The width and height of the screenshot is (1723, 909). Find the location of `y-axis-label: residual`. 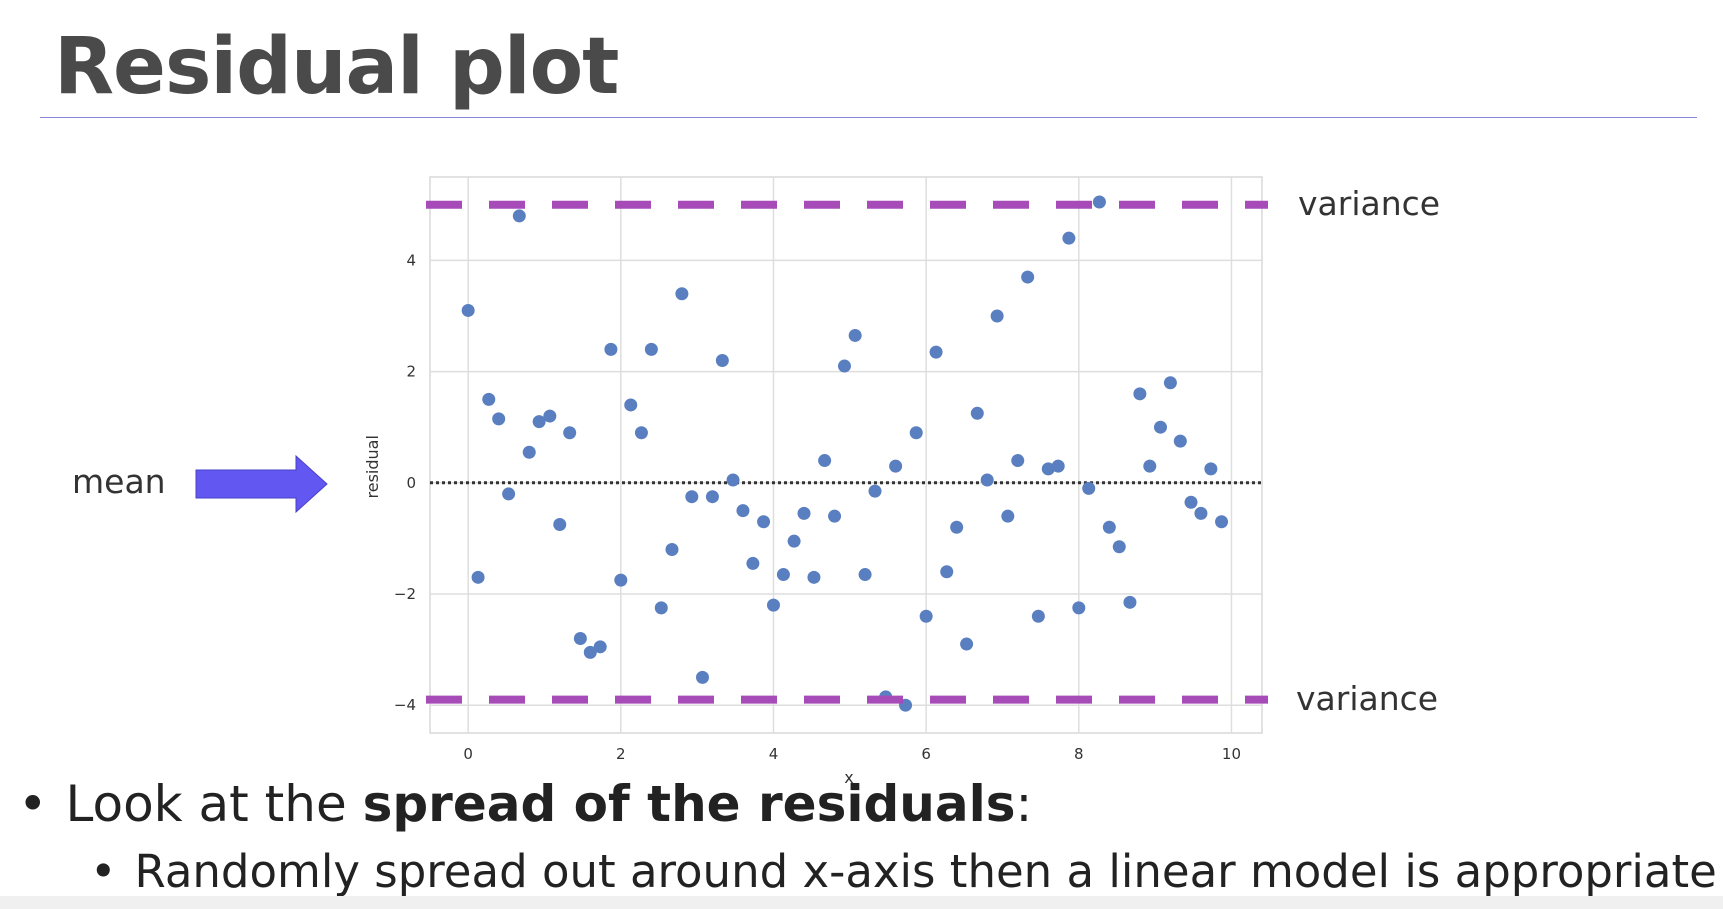

y-axis-label: residual is located at coordinates (372, 466).